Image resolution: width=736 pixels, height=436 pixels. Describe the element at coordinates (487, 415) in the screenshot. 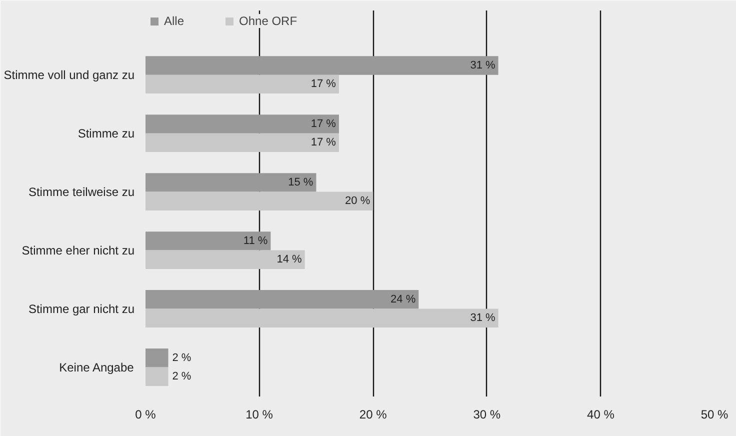

I see `x-tick-label: 30 %` at that location.